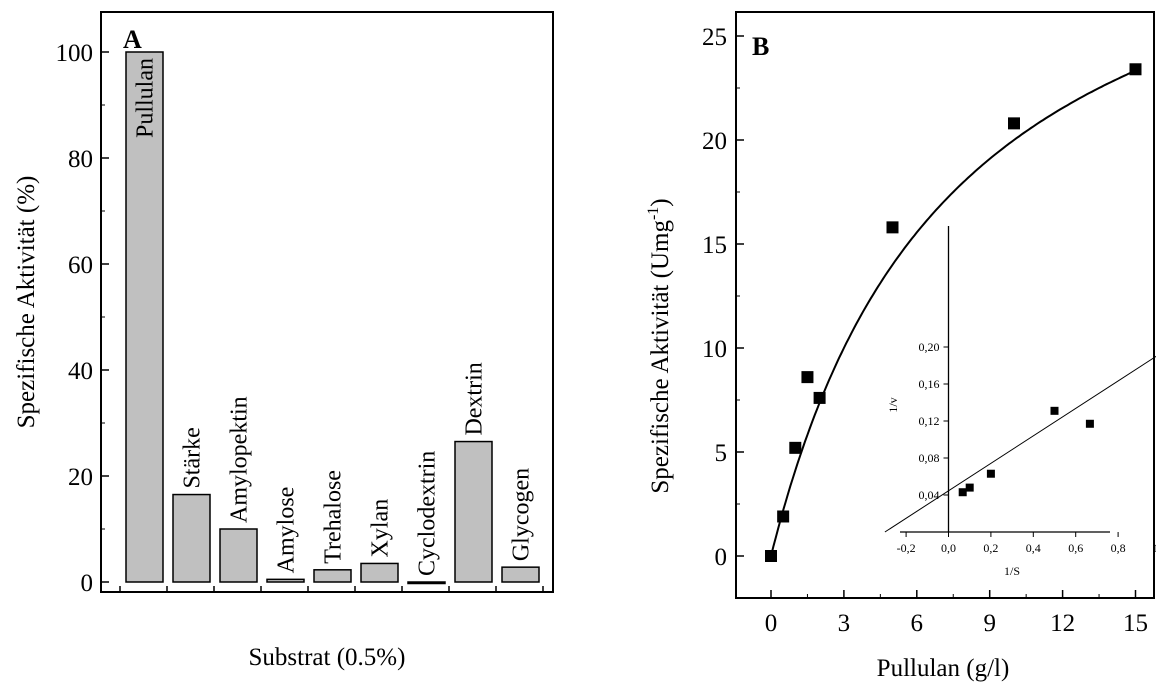 The width and height of the screenshot is (1156, 689). Describe the element at coordinates (473, 511) in the screenshot. I see `bar-dextrin` at that location.